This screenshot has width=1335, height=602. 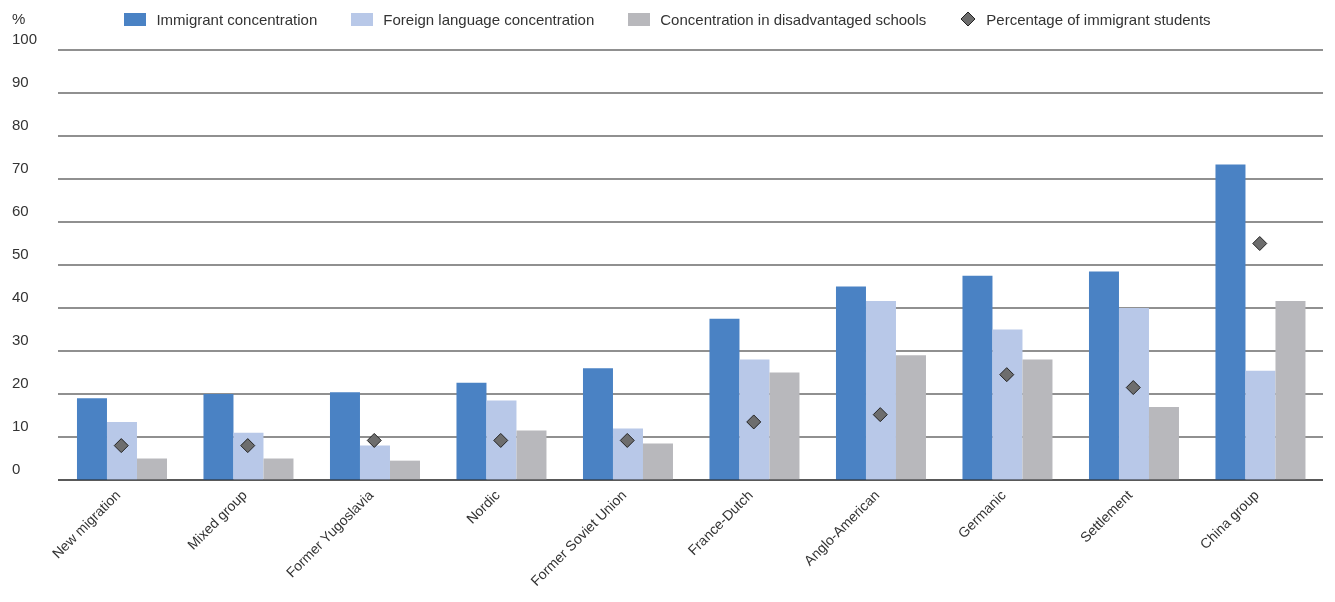 What do you see at coordinates (237, 19) in the screenshot?
I see `legend-label: Immigrant concentration` at bounding box center [237, 19].